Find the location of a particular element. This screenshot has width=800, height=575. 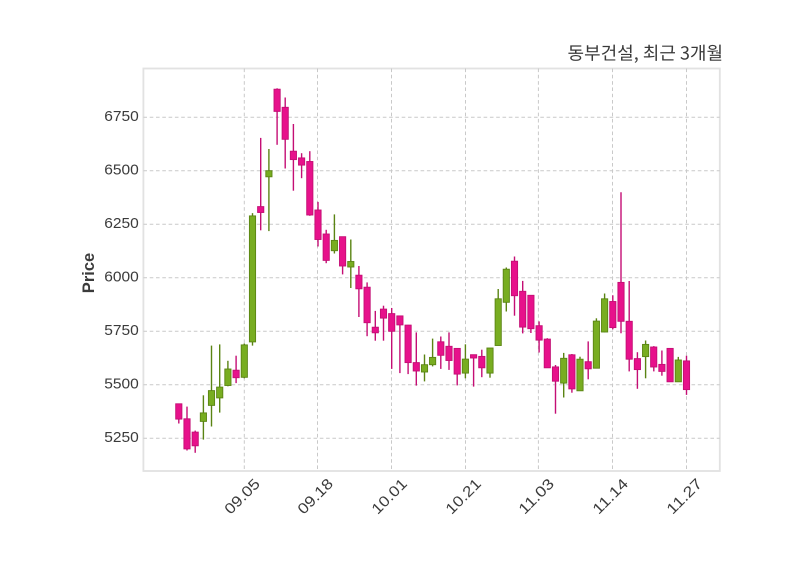

svg-text: 6750 is located at coordinates (121, 116).